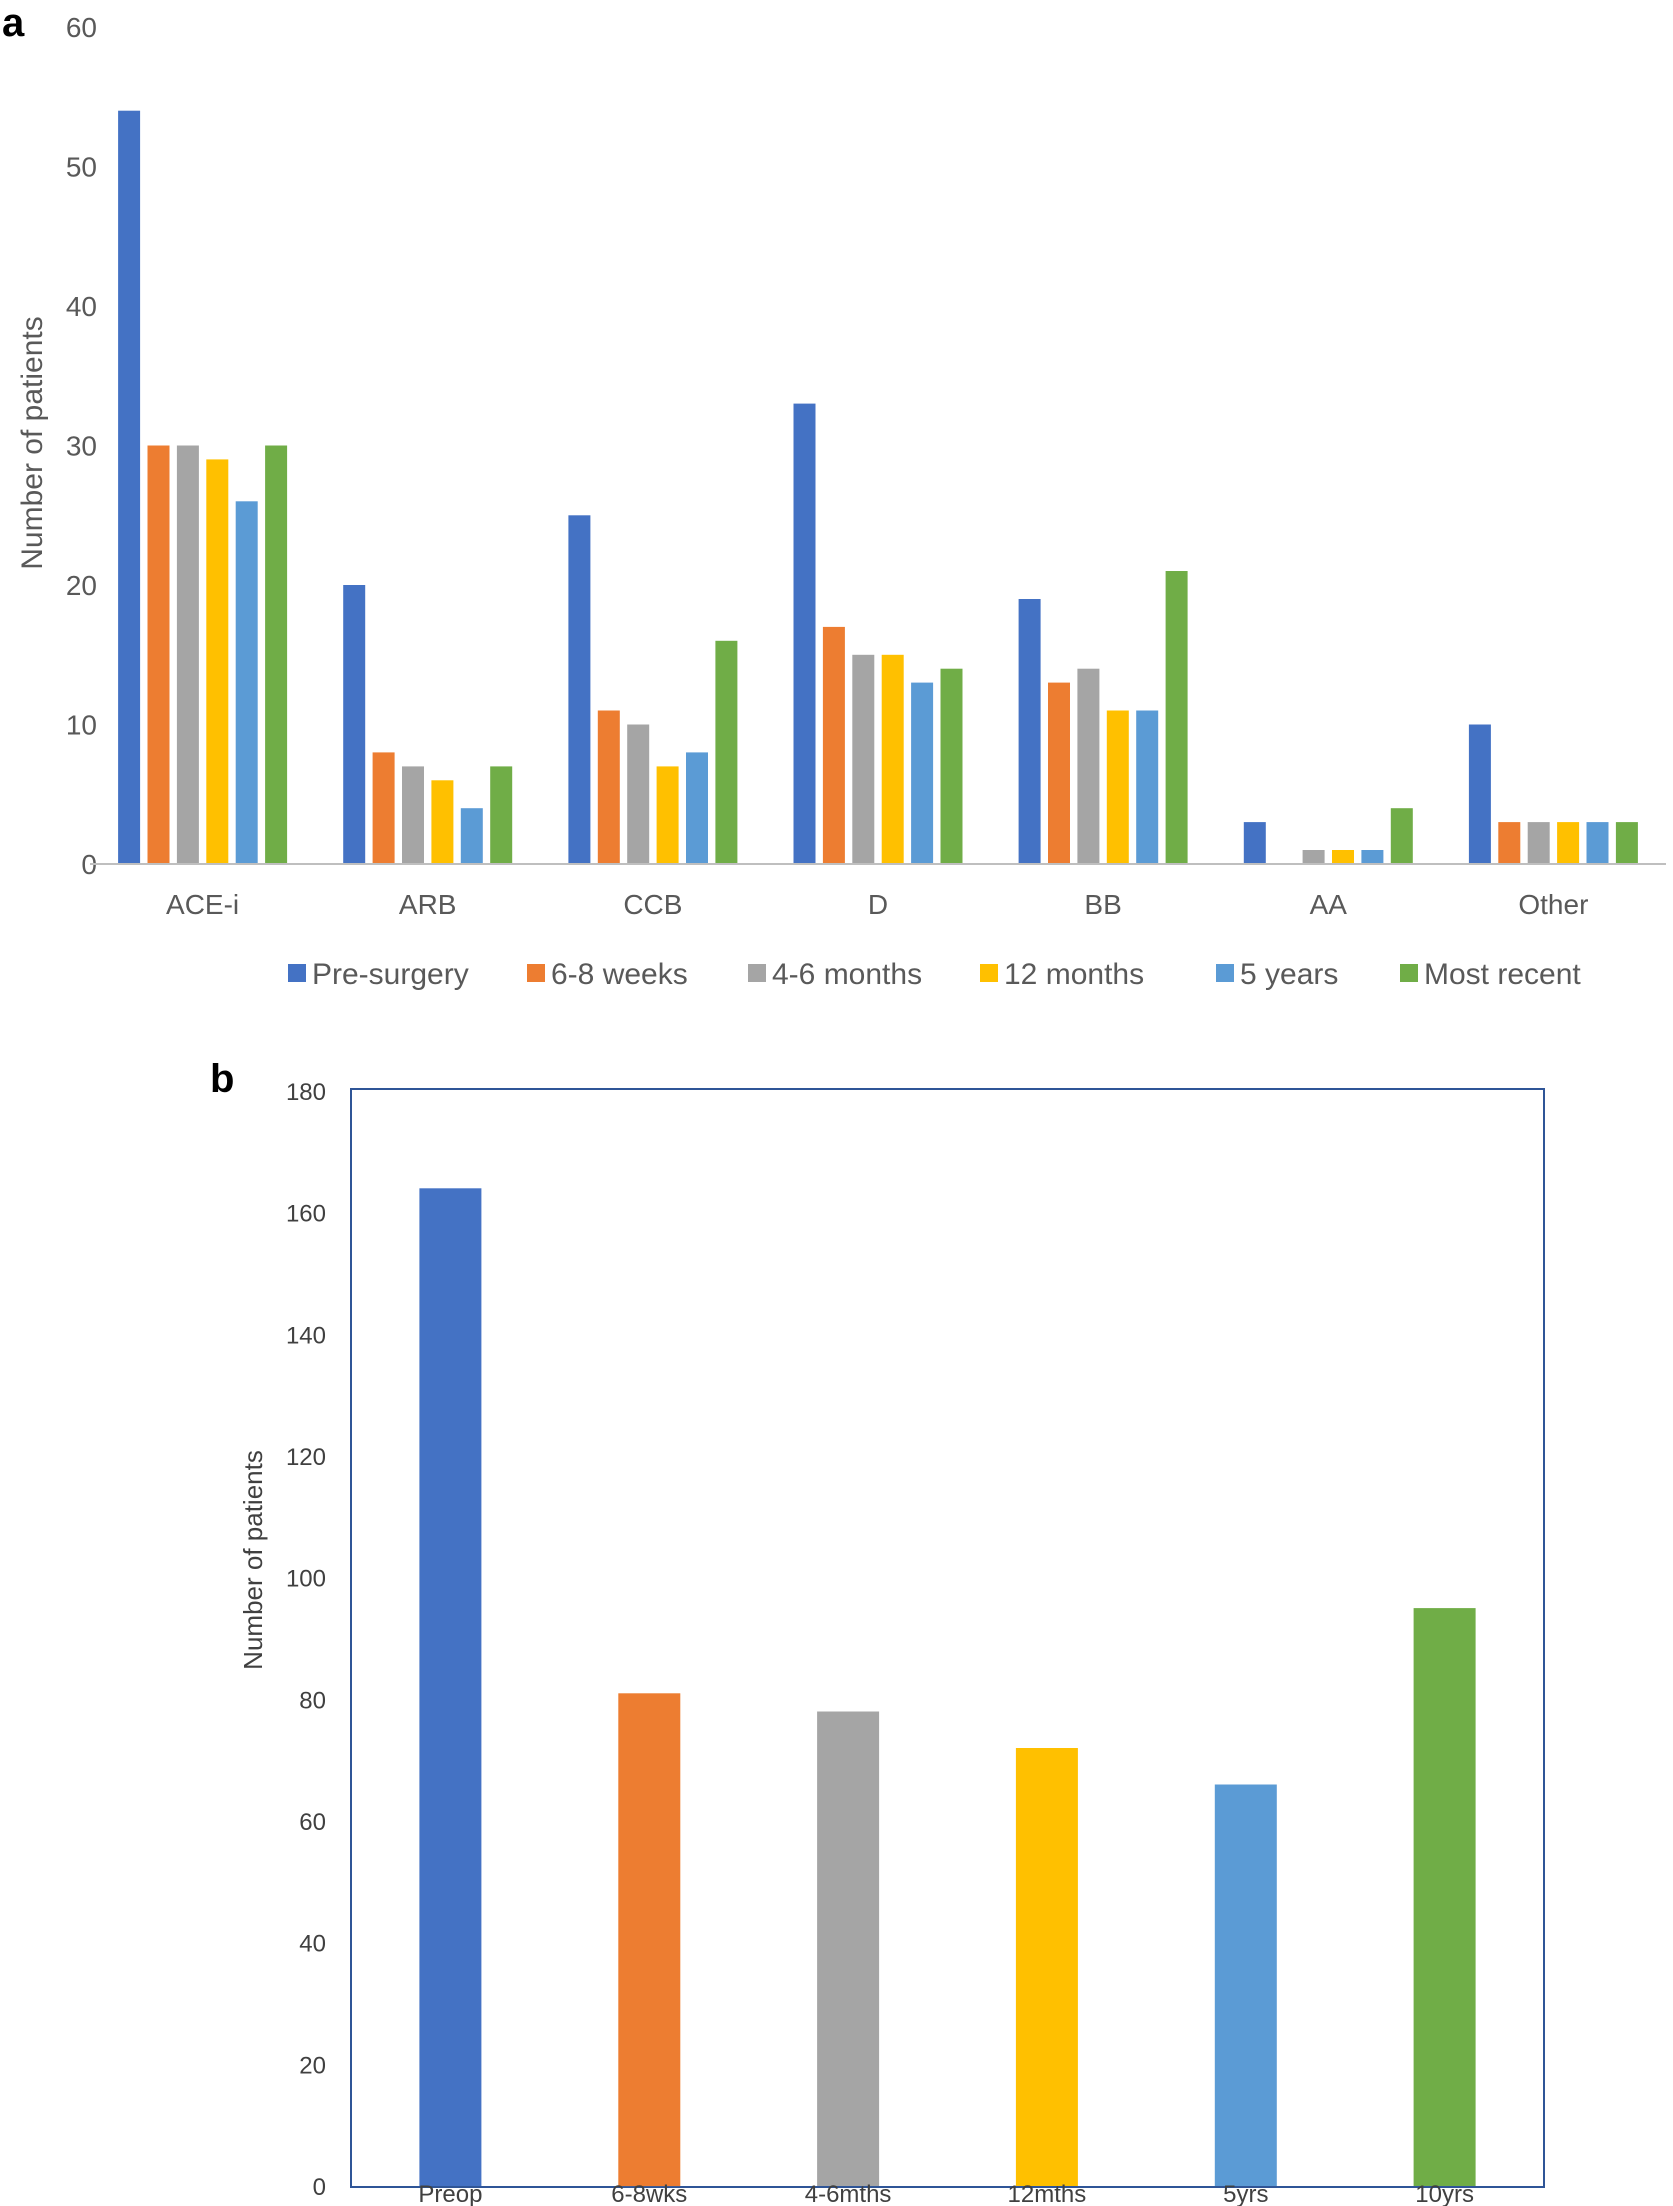  I want to click on panel-a-legend-label: 12 months, so click(1074, 974).